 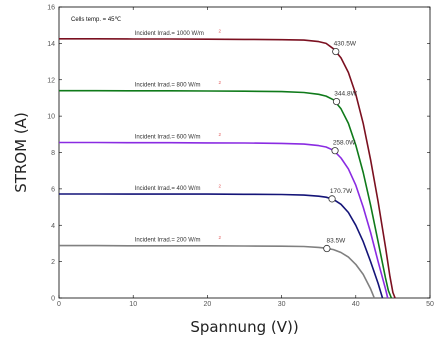 I want to click on x-tick-label: 0, so click(x=59, y=304).